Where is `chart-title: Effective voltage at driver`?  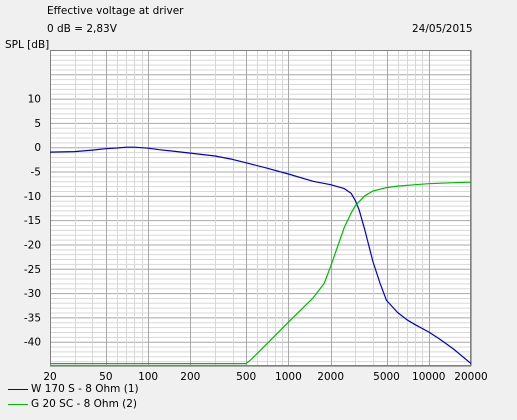 chart-title: Effective voltage at driver is located at coordinates (115, 11).